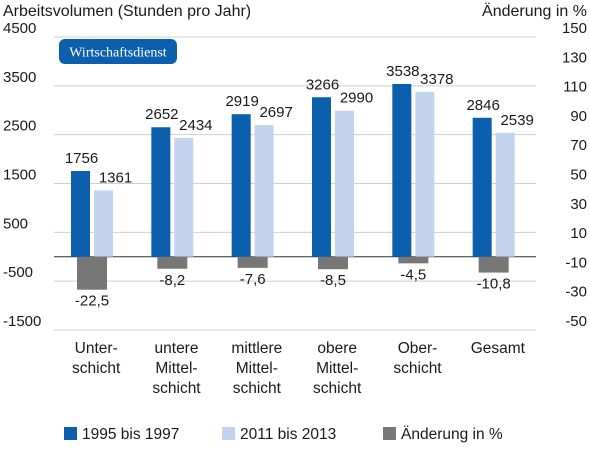 The image size is (590, 454). What do you see at coordinates (241, 101) in the screenshot?
I see `value-label-1995-1997: 2919` at bounding box center [241, 101].